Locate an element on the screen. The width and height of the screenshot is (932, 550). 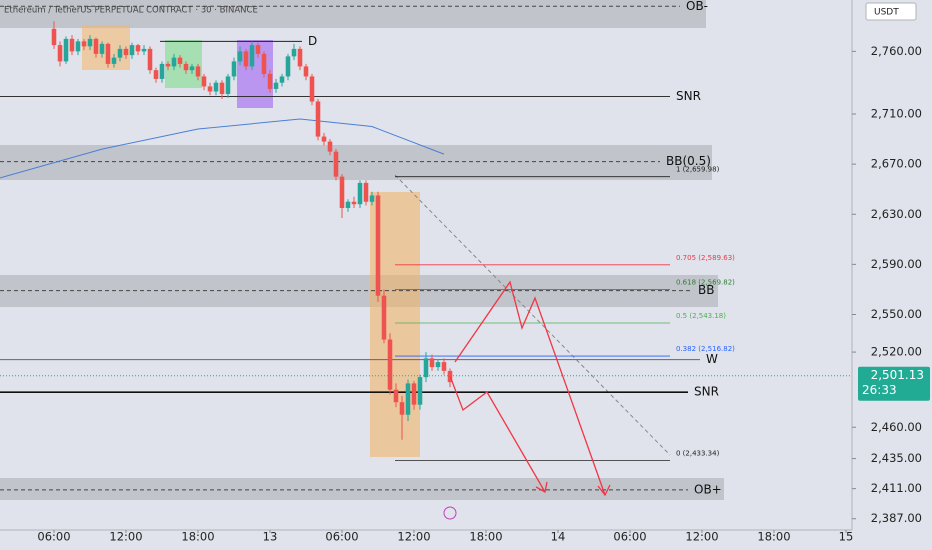
currency: USDT is located at coordinates (886, 13).